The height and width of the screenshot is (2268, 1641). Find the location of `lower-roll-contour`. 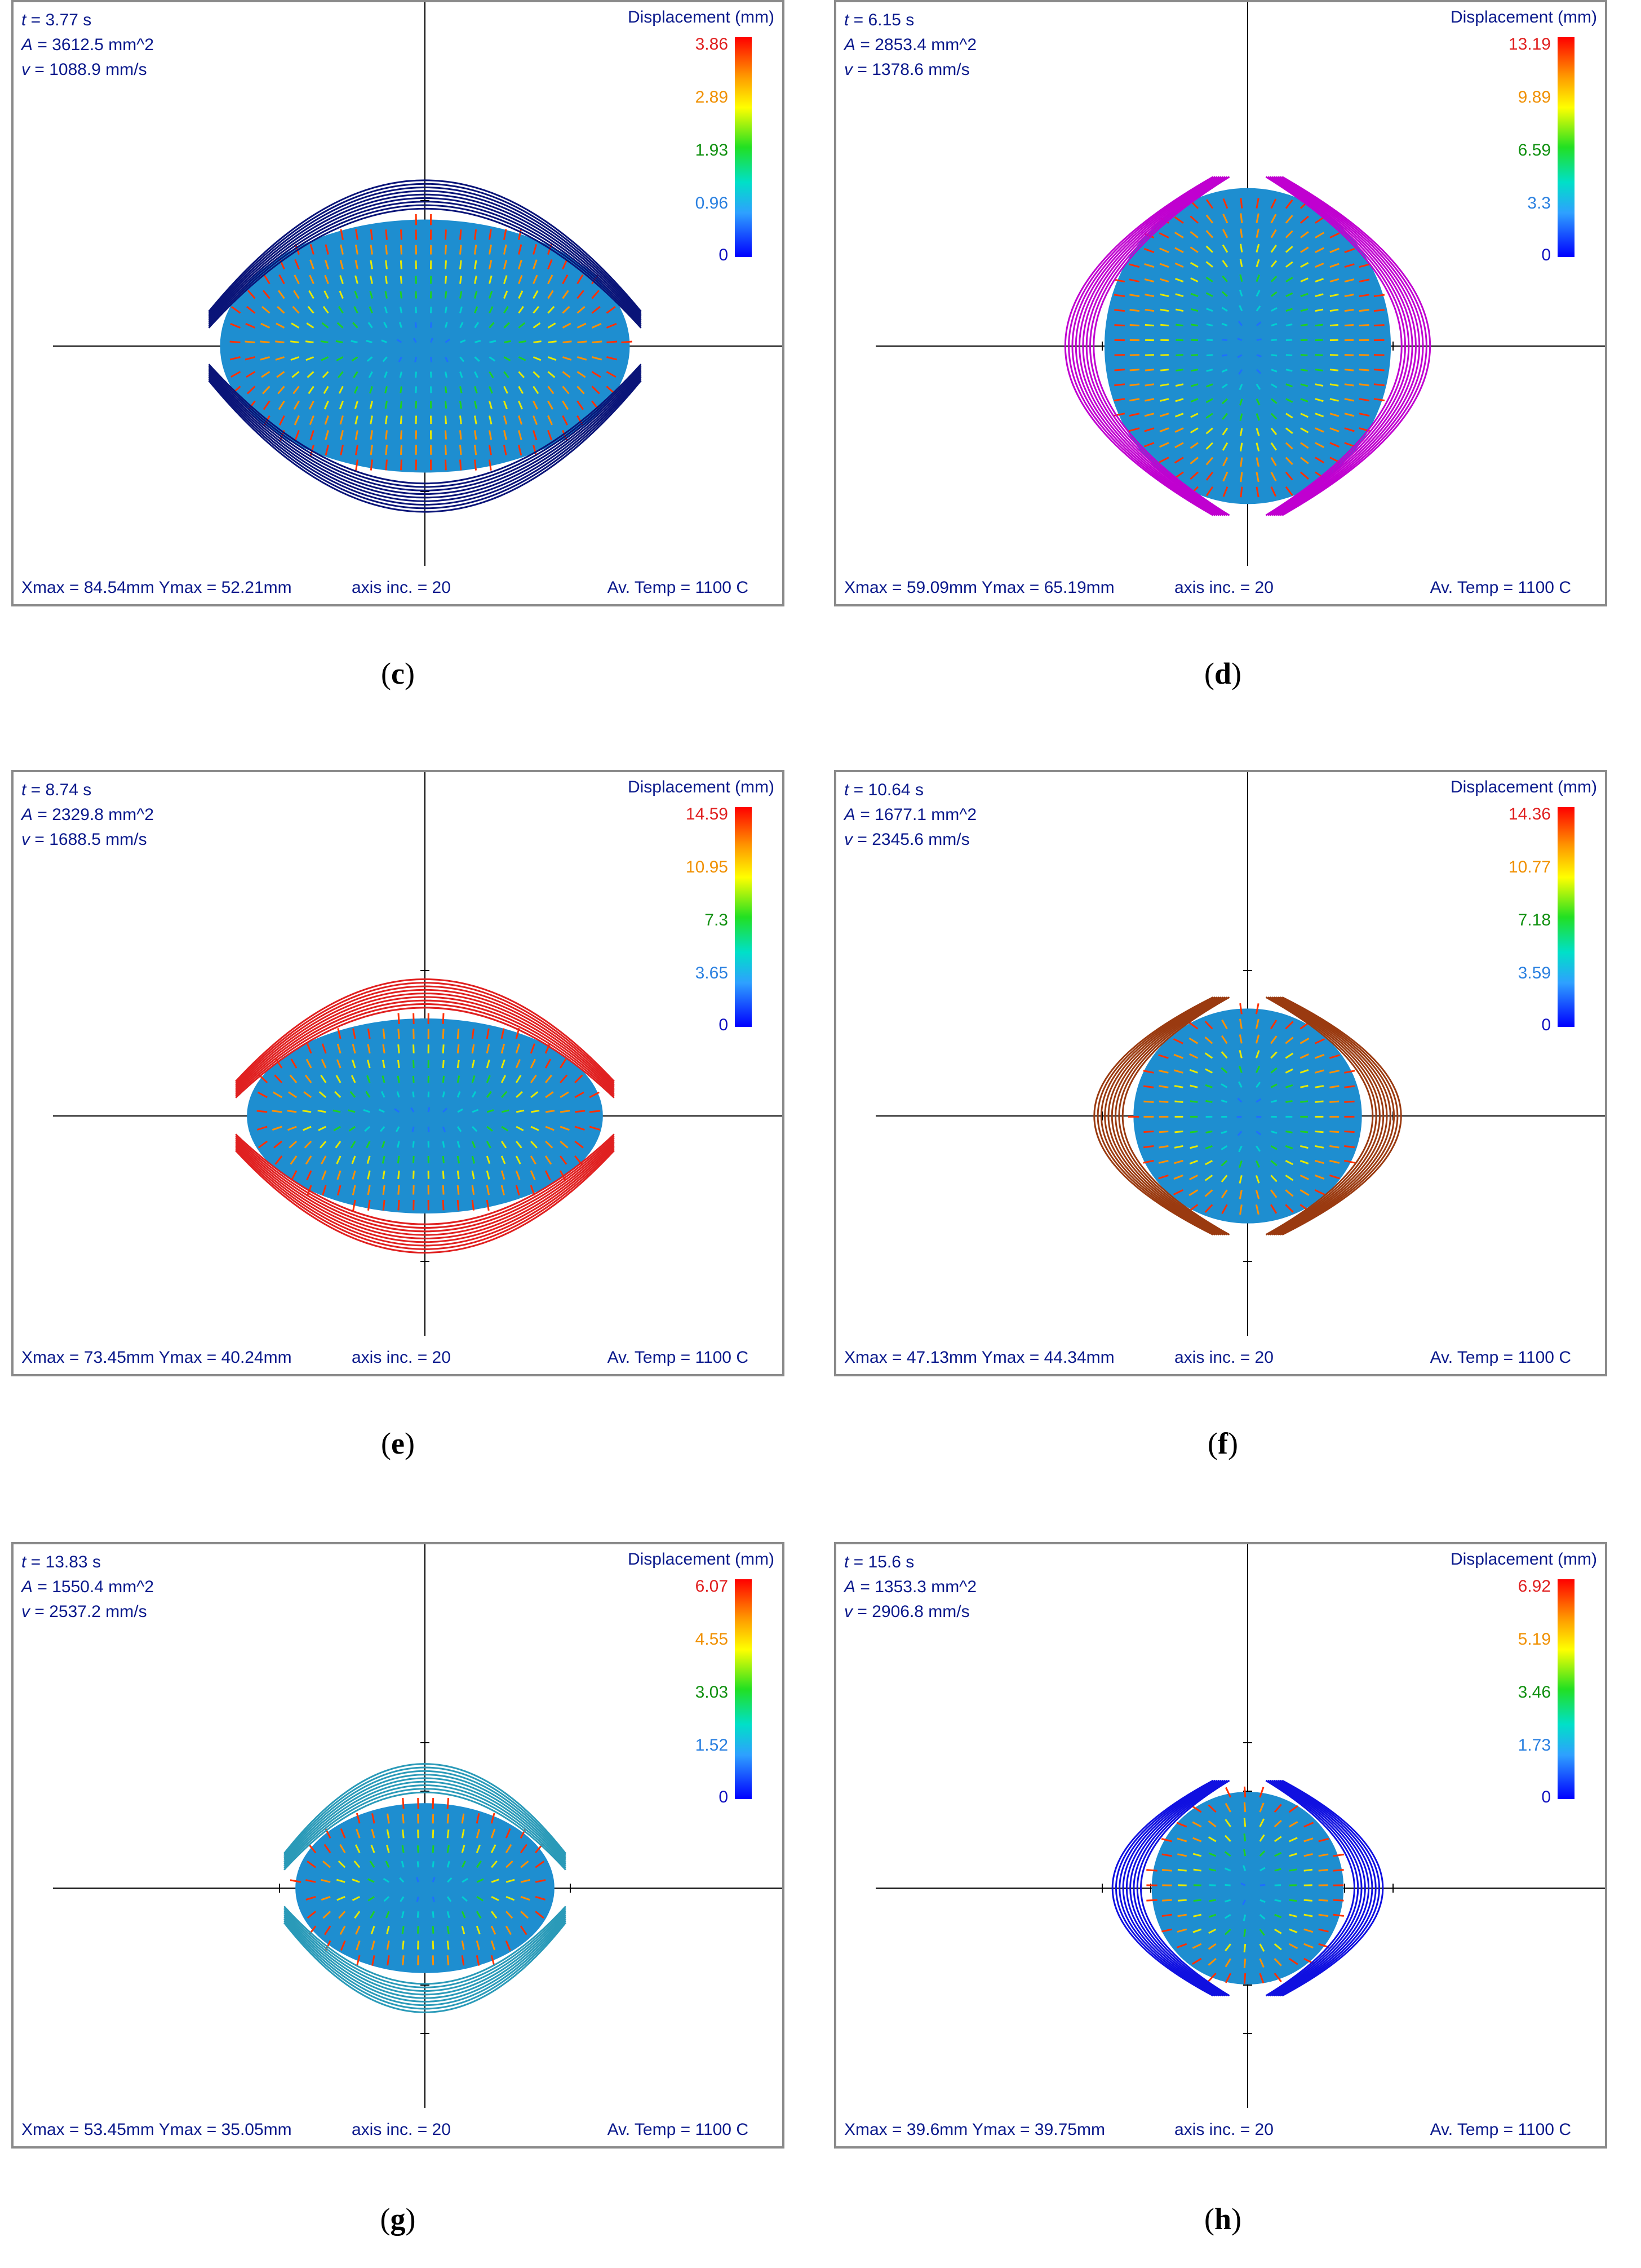

lower-roll-contour is located at coordinates (425, 1188).